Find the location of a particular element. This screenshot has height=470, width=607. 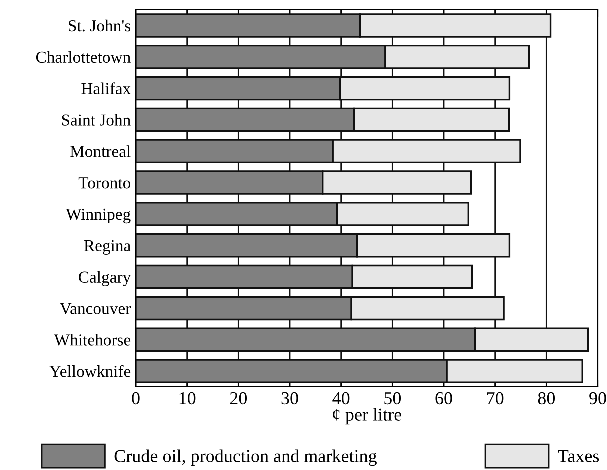

x-tick-label: 30 is located at coordinates (290, 398).